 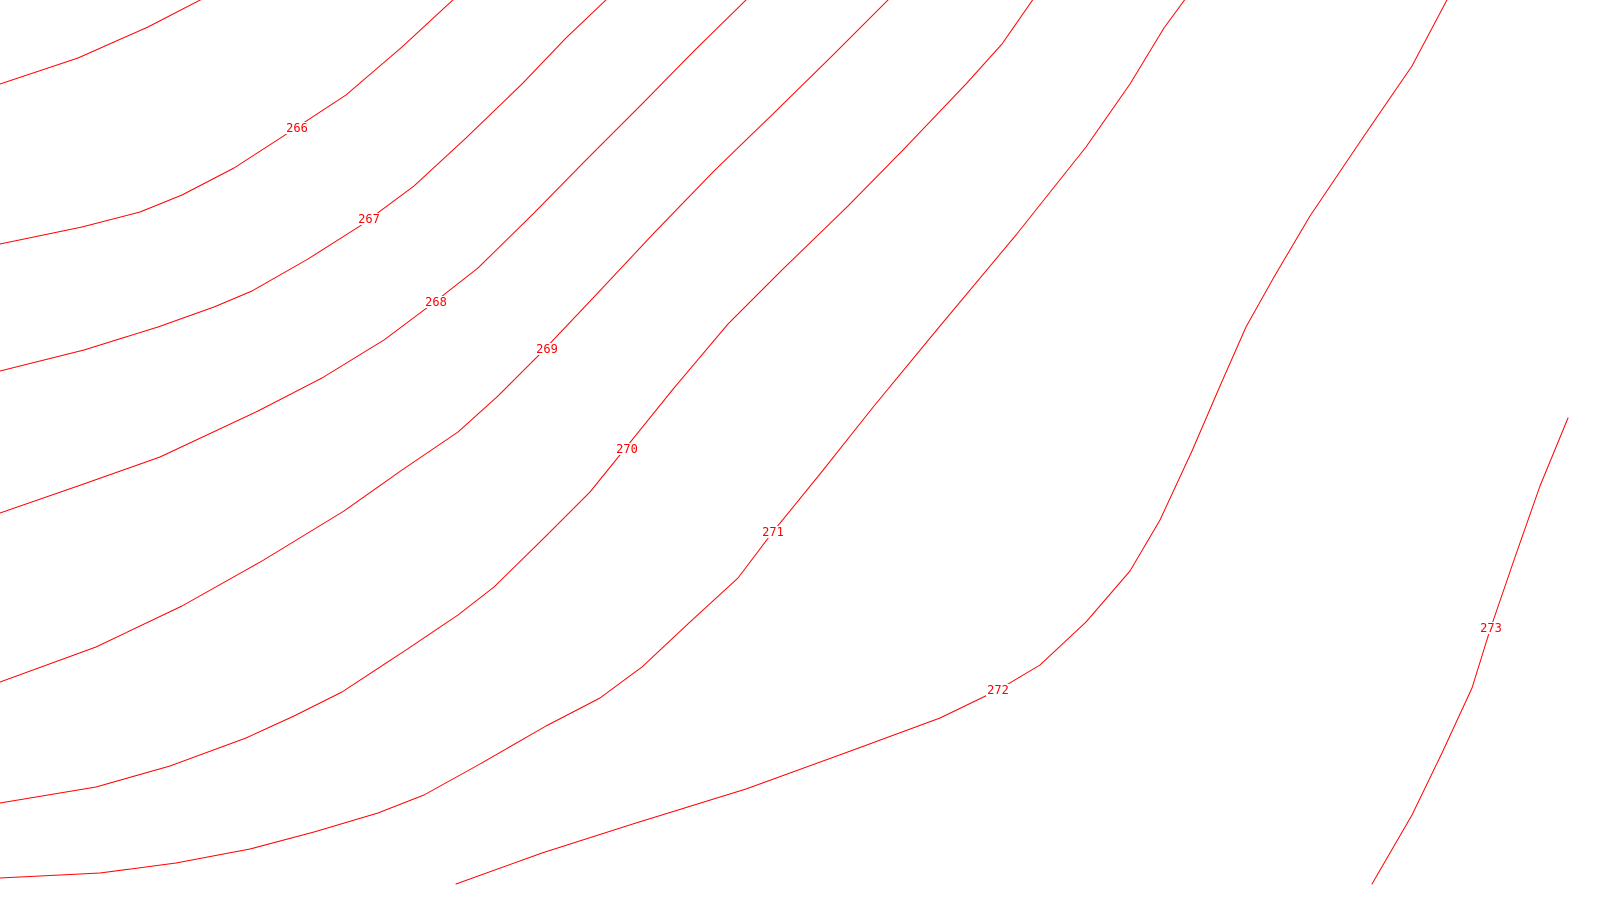 I want to click on contour-label-268: 268, so click(x=436, y=302).